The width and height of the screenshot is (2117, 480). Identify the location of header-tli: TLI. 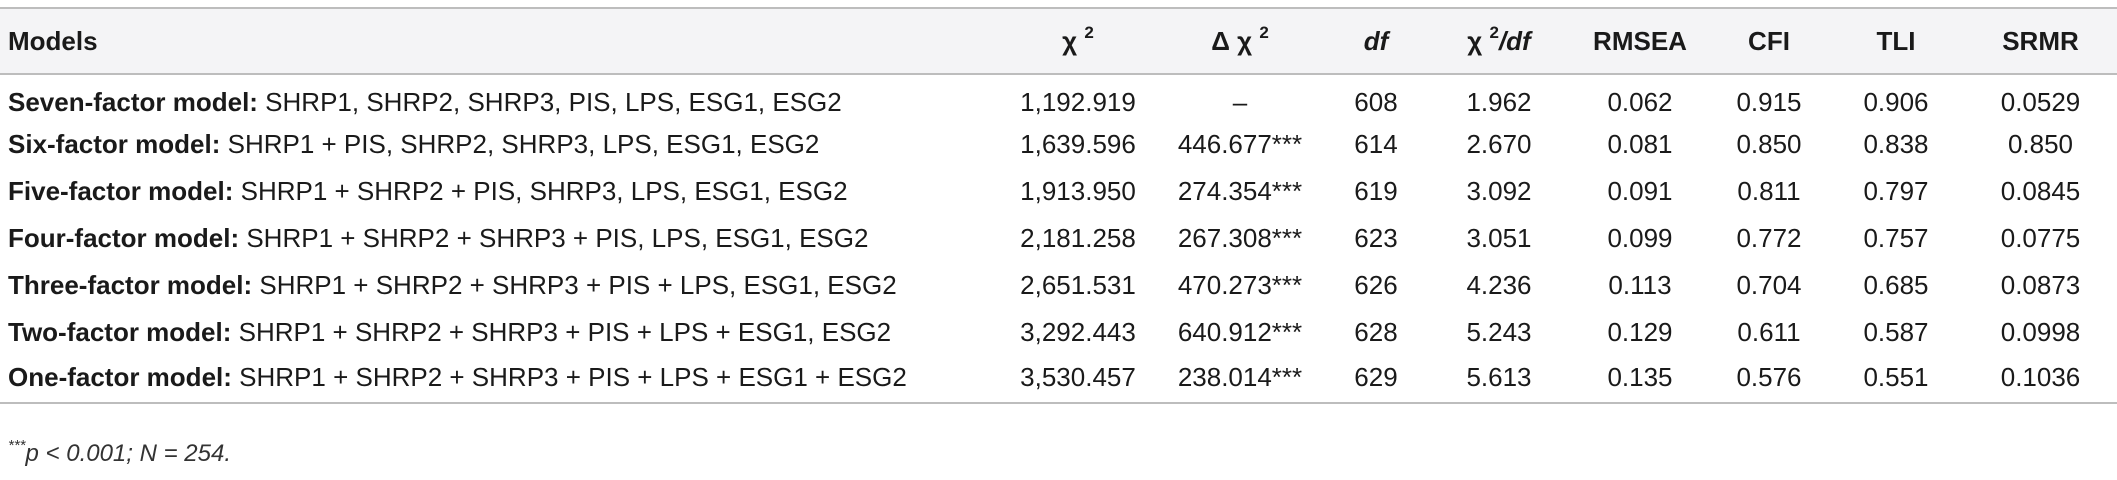
(1896, 41).